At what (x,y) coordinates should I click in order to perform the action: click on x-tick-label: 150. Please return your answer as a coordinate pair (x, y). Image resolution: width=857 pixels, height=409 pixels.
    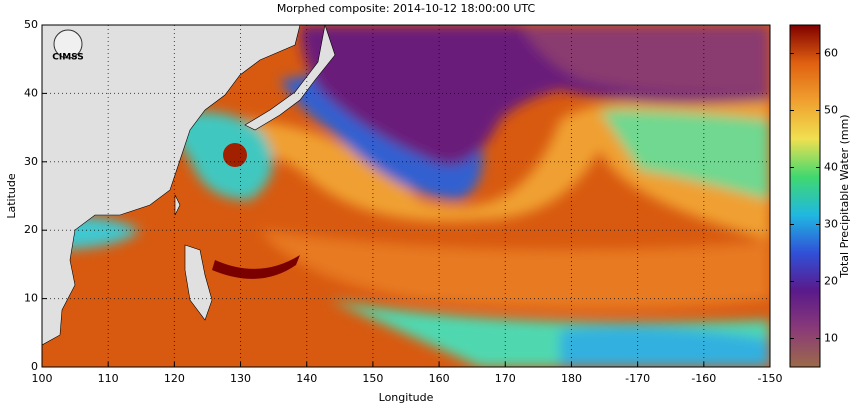
    Looking at the image, I should click on (372, 378).